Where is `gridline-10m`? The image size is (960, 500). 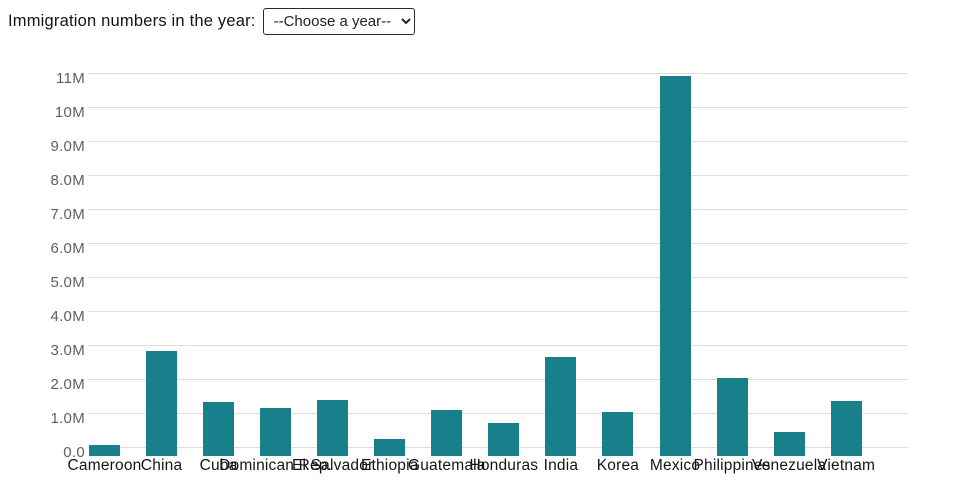 gridline-10m is located at coordinates (498, 107).